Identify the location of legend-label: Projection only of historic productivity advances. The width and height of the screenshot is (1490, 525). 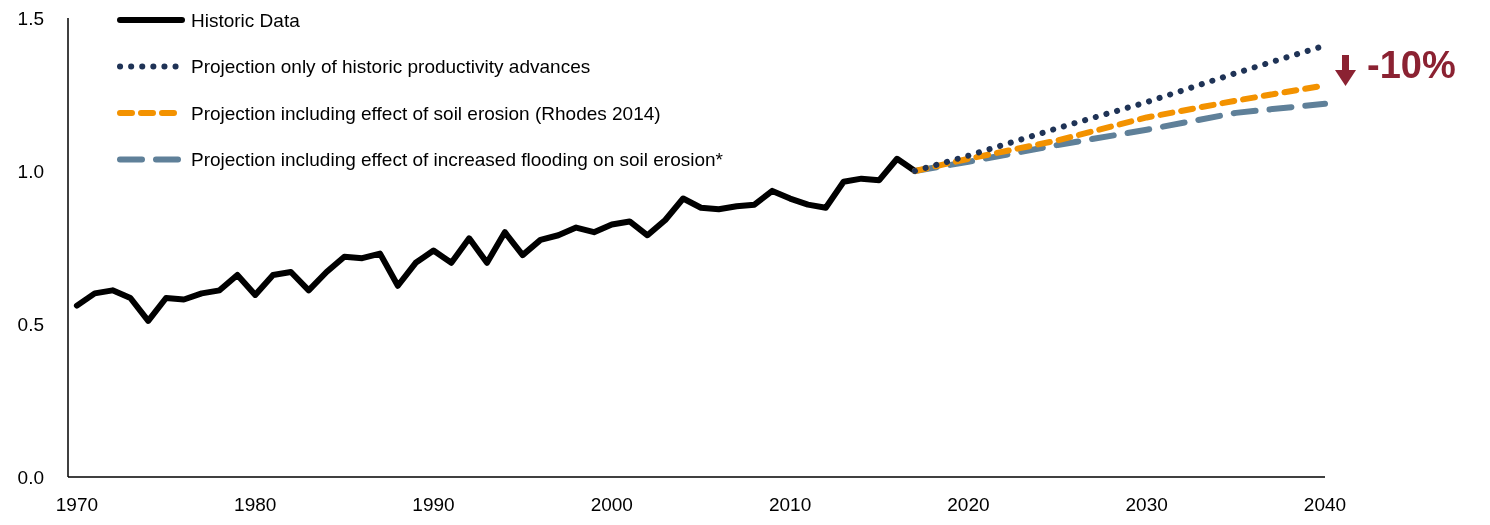
(391, 67).